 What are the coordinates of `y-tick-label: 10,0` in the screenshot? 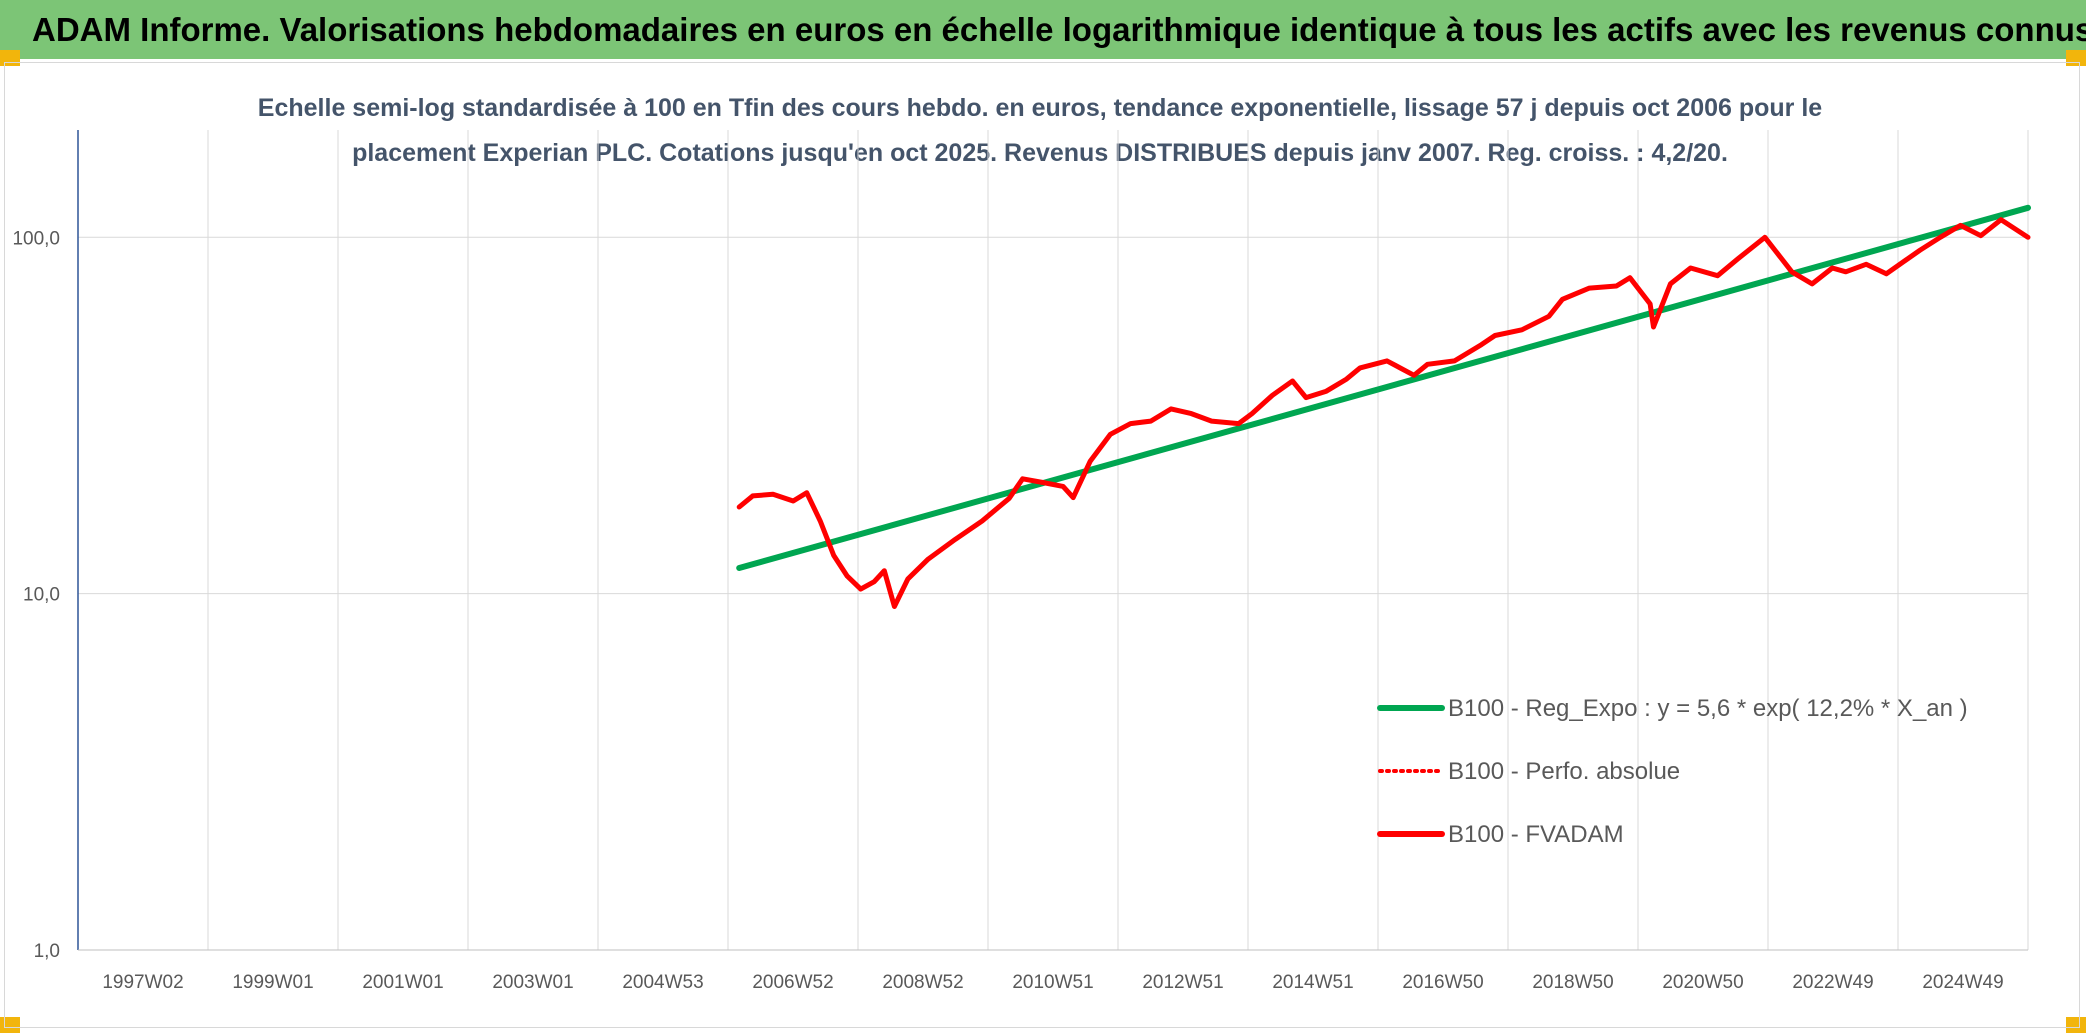 It's located at (41, 595).